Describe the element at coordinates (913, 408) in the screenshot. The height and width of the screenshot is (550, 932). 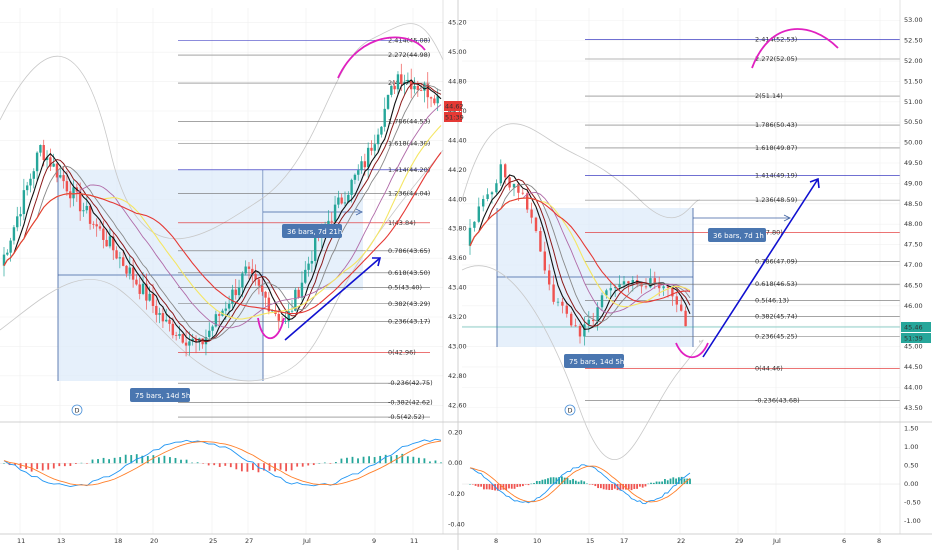
I see `y-tick-label: 43.50` at that location.